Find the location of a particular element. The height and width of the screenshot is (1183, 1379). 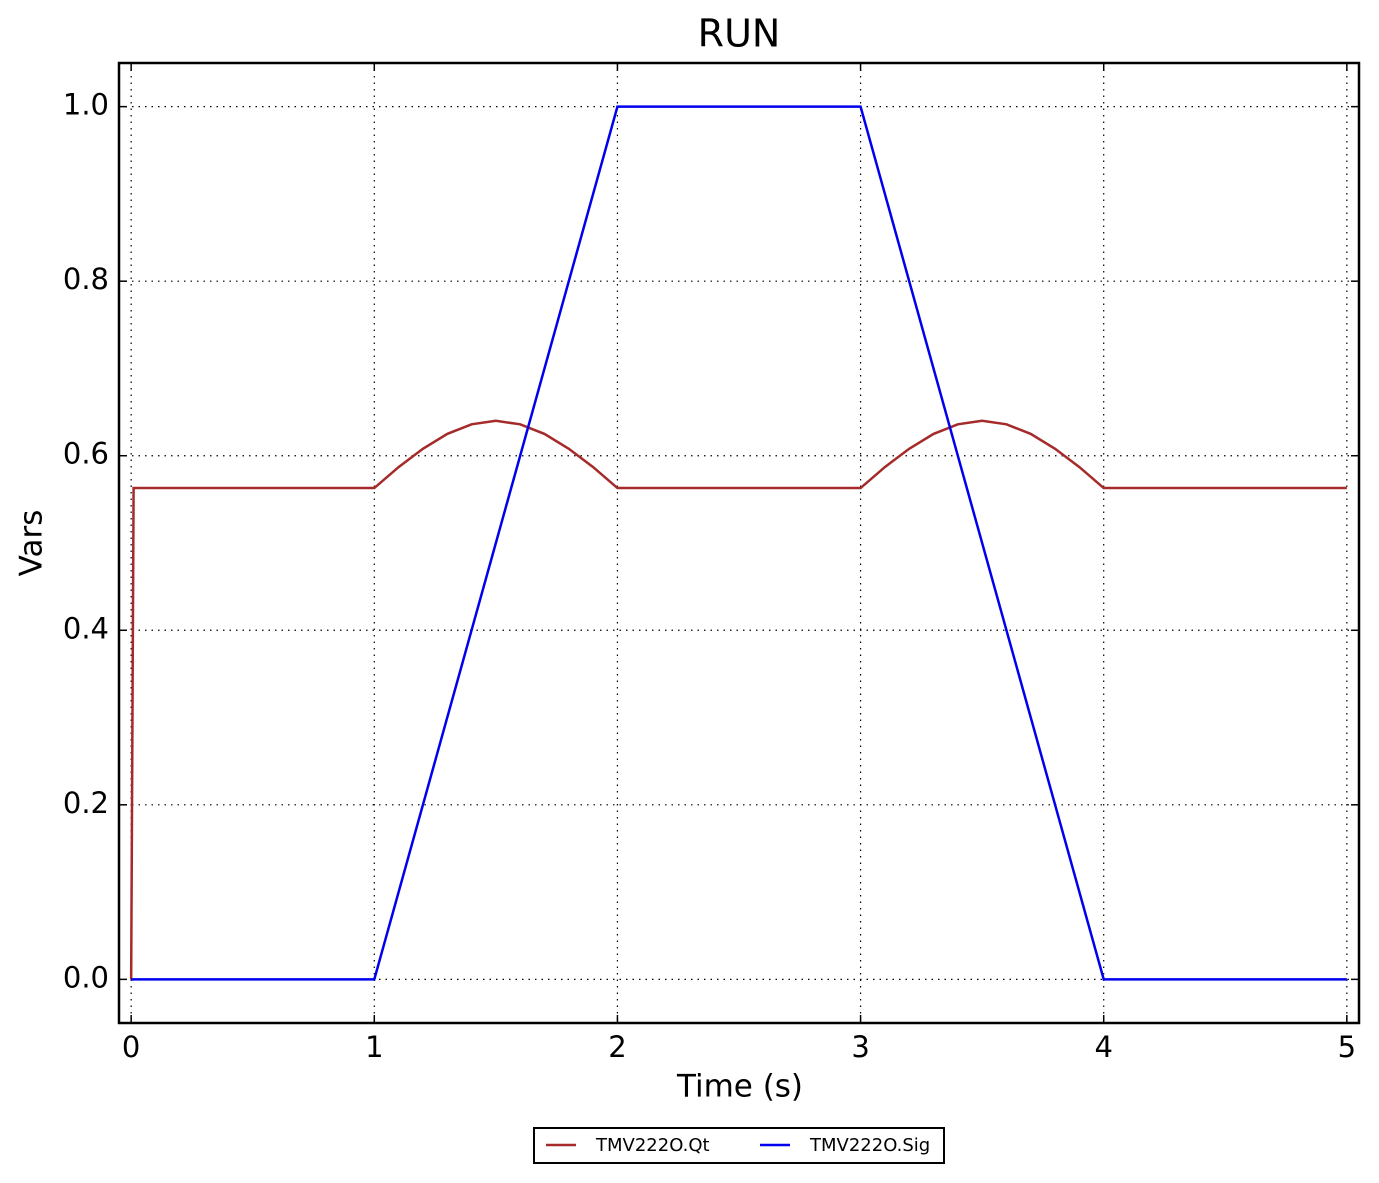

x-axis-label: Time (s) is located at coordinates (739, 1087).